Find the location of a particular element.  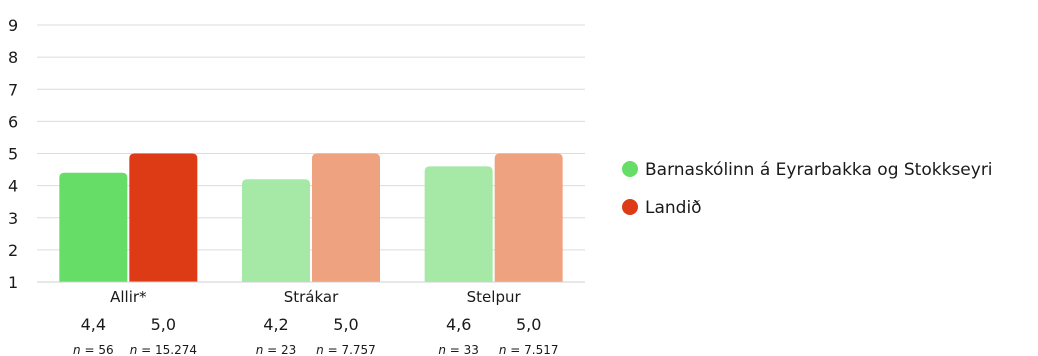

data-value-label: 4,2 is located at coordinates (275, 324).